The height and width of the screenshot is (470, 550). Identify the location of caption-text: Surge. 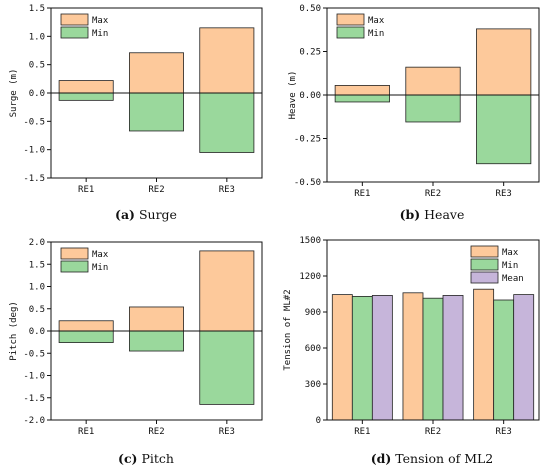
(156, 214).